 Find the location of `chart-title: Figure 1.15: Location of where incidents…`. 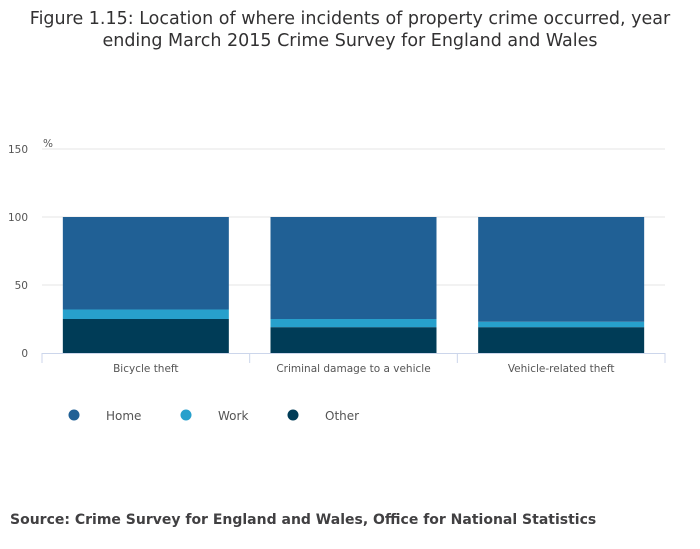

chart-title: Figure 1.15: Location of where incidents… is located at coordinates (350, 30).